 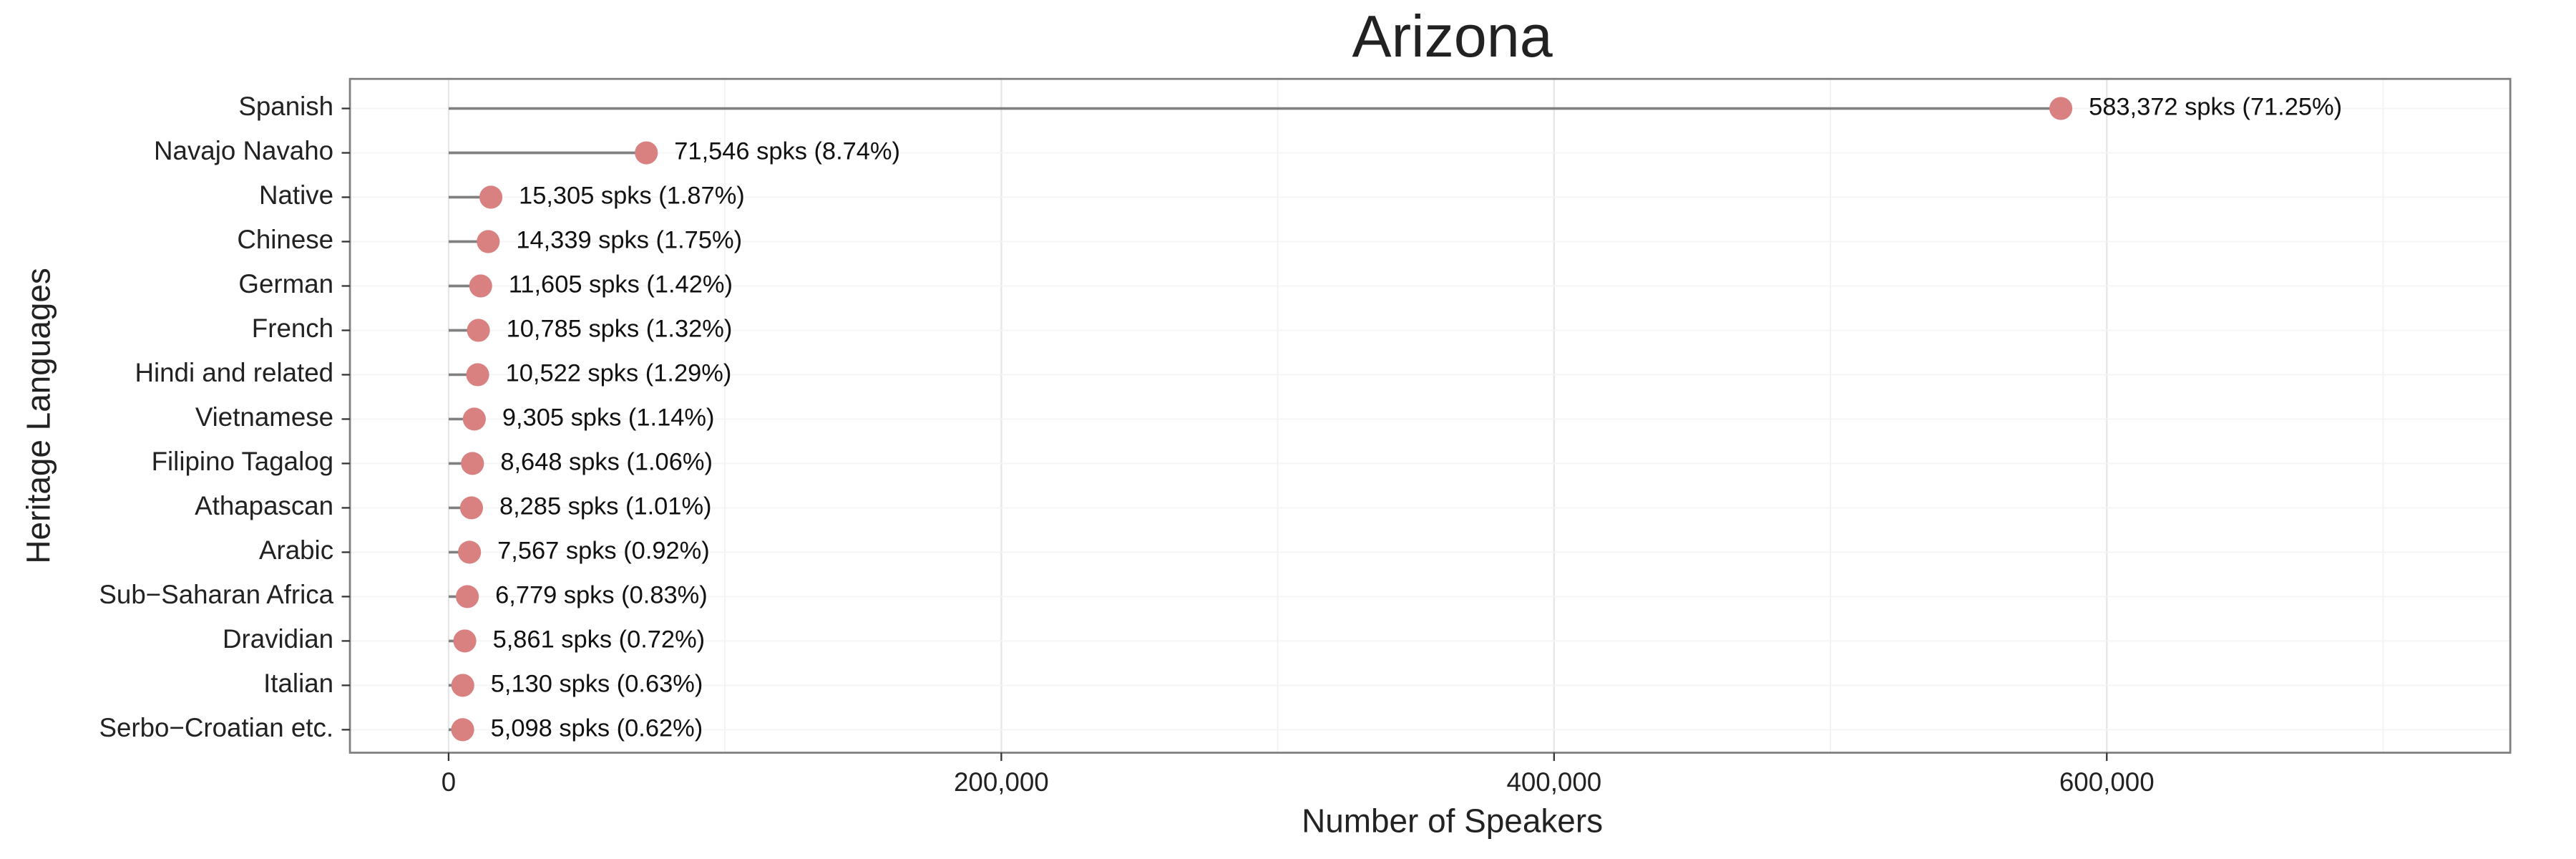 What do you see at coordinates (216, 594) in the screenshot?
I see `y-tick-label: Sub−Saharan Africa` at bounding box center [216, 594].